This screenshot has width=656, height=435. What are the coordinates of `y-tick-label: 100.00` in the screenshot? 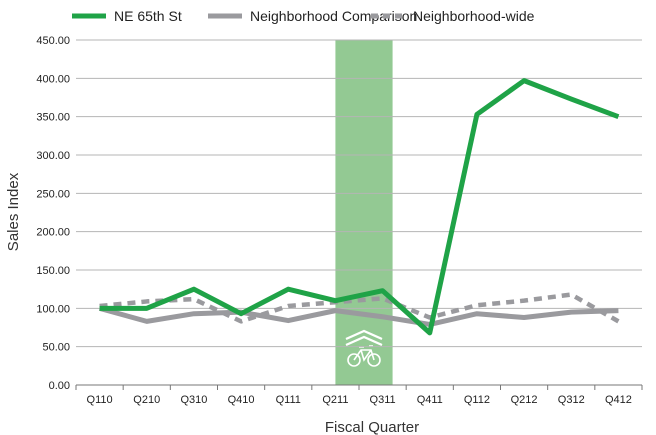 It's located at (53, 309).